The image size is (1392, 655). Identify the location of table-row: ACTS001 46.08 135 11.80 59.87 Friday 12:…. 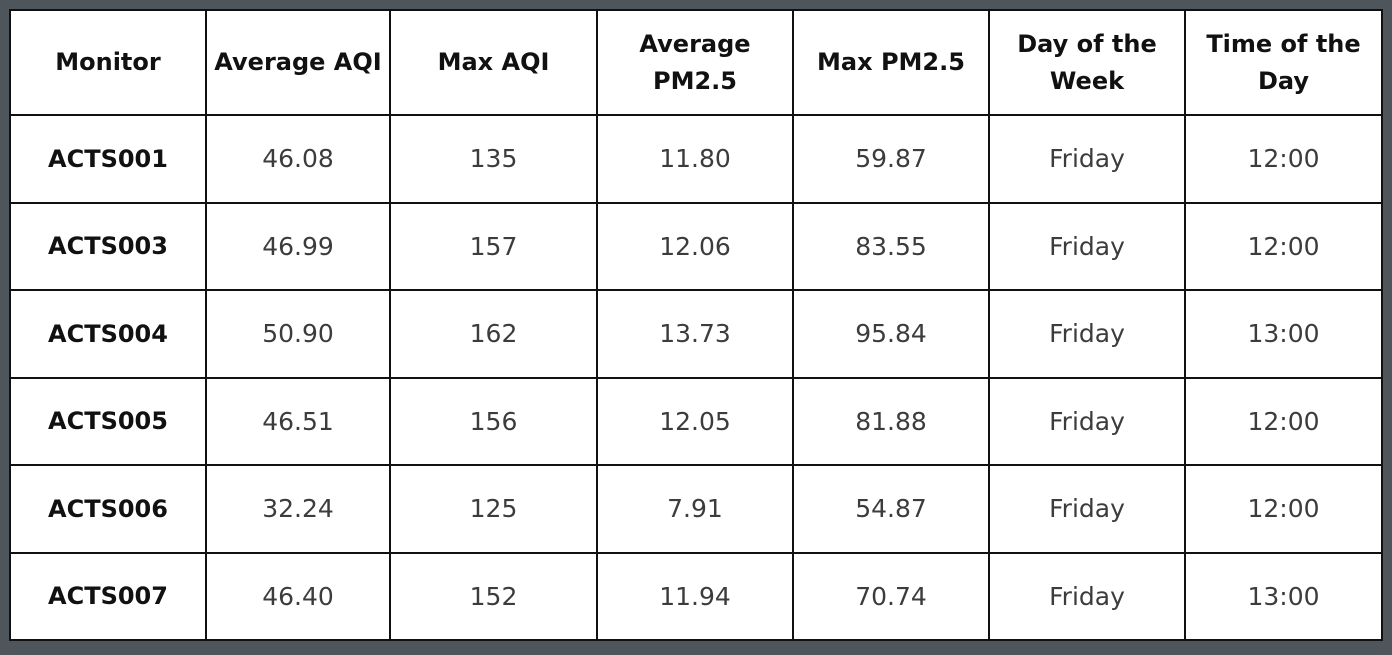
(696, 159).